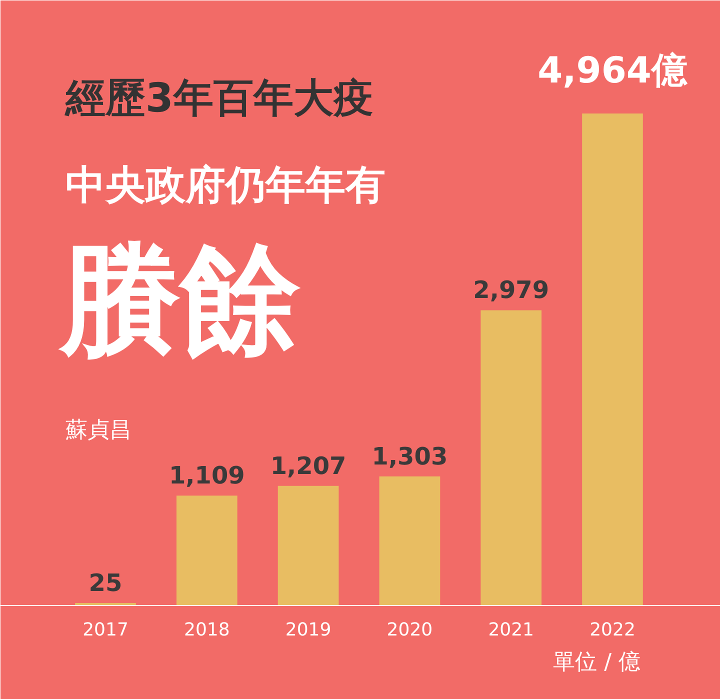 The width and height of the screenshot is (720, 699). What do you see at coordinates (207, 630) in the screenshot?
I see `x-tick-label: 2018` at bounding box center [207, 630].